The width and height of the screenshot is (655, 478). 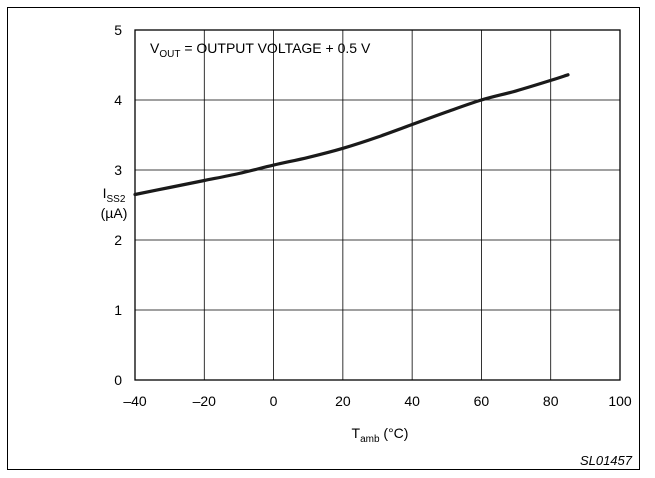 What do you see at coordinates (274, 401) in the screenshot?
I see `x-tick-label: 0` at bounding box center [274, 401].